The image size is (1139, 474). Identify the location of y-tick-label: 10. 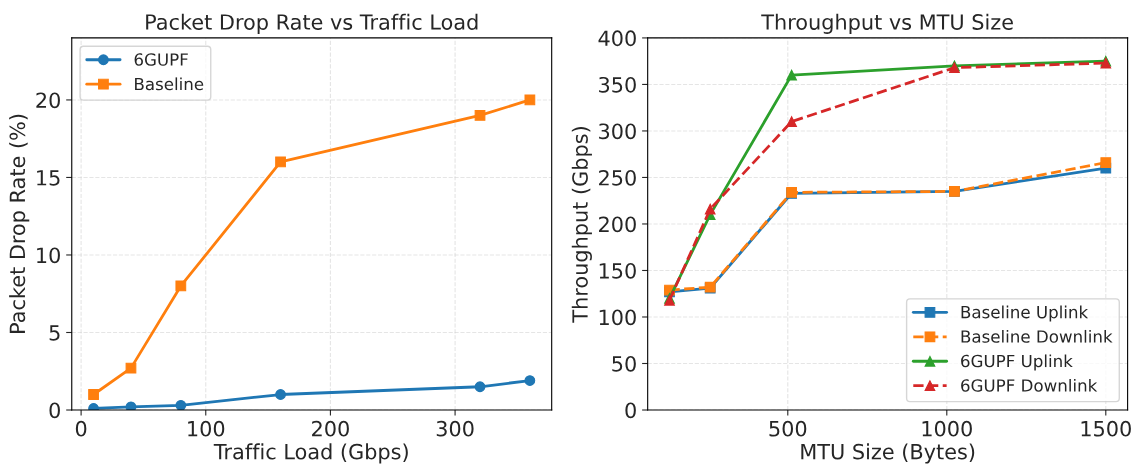
(48, 255).